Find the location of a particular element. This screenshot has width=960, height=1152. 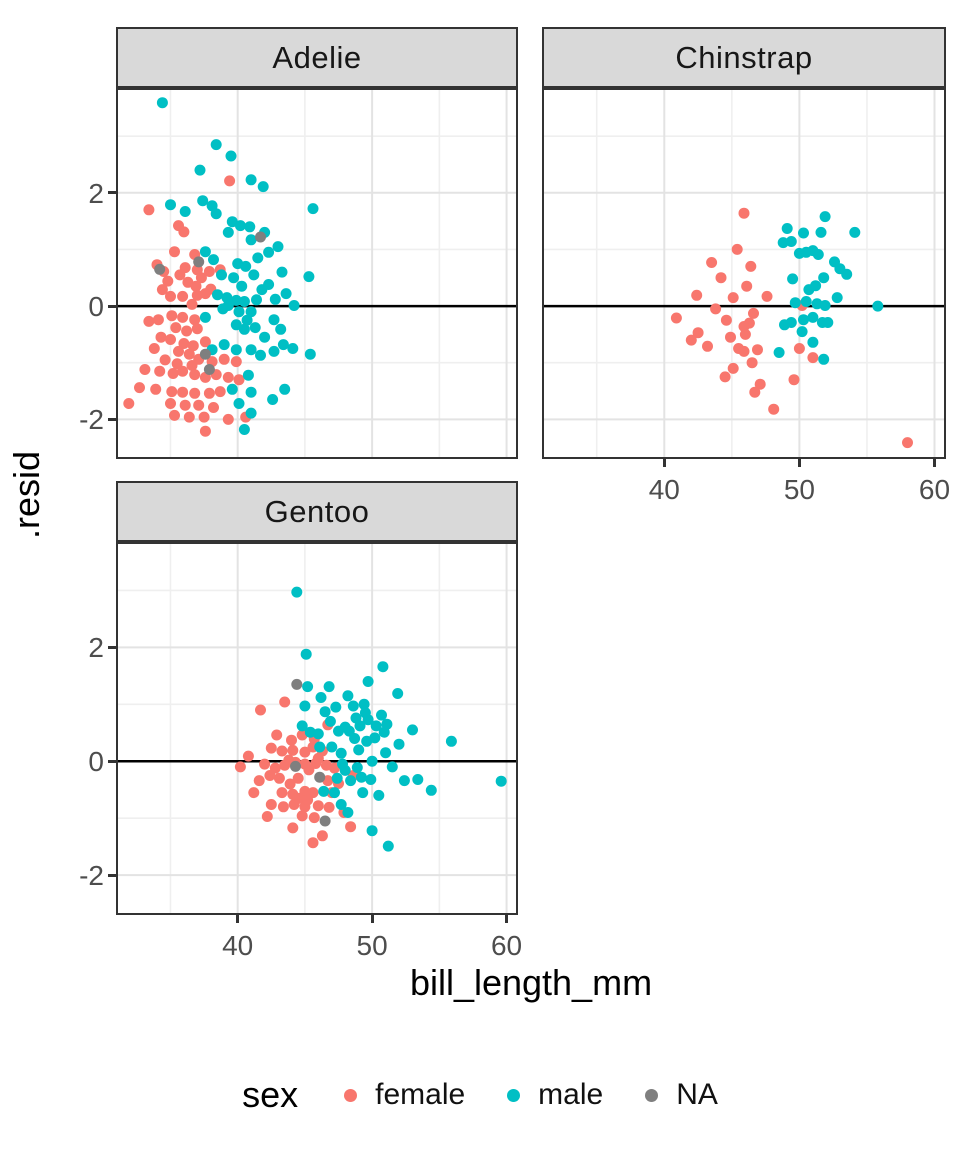

y-axis-title: .resid is located at coordinates (26, 495).